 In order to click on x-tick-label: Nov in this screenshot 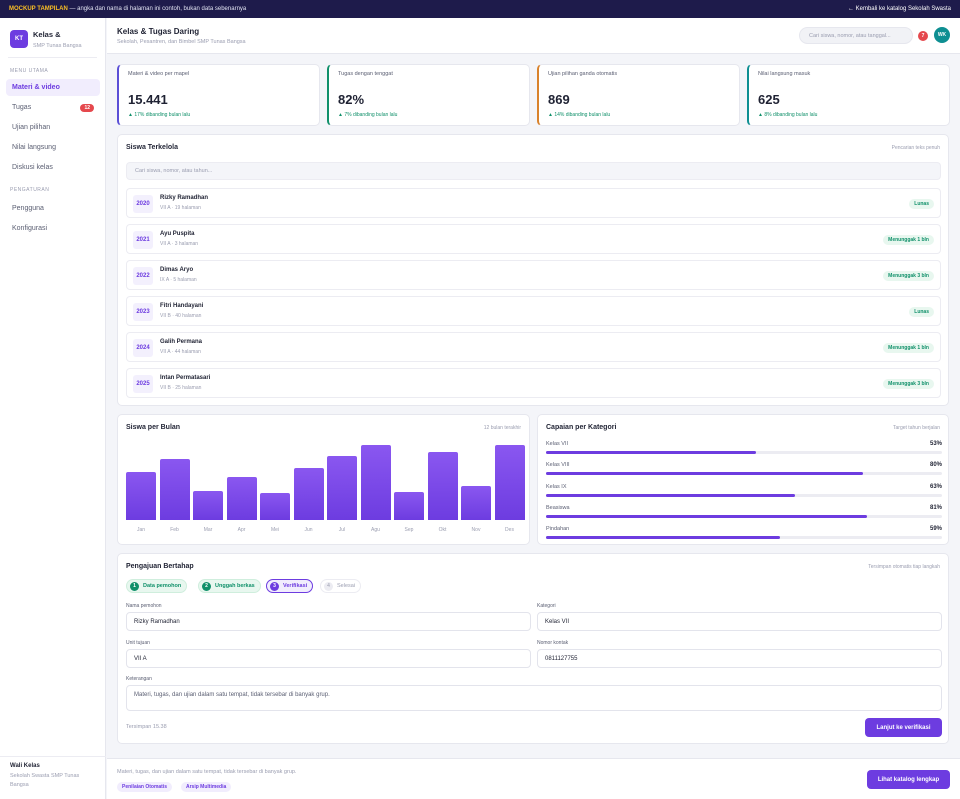, I will do `click(476, 530)`.